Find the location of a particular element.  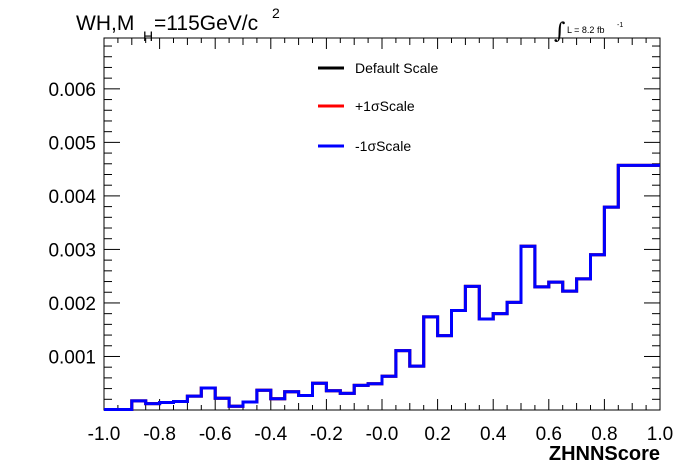

y-tick-label: 0.002 is located at coordinates (72, 304).